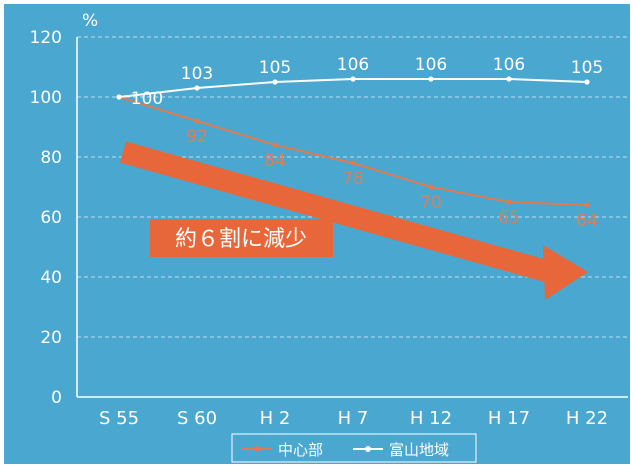 The image size is (633, 468). I want to click on data-label: 100, so click(147, 99).